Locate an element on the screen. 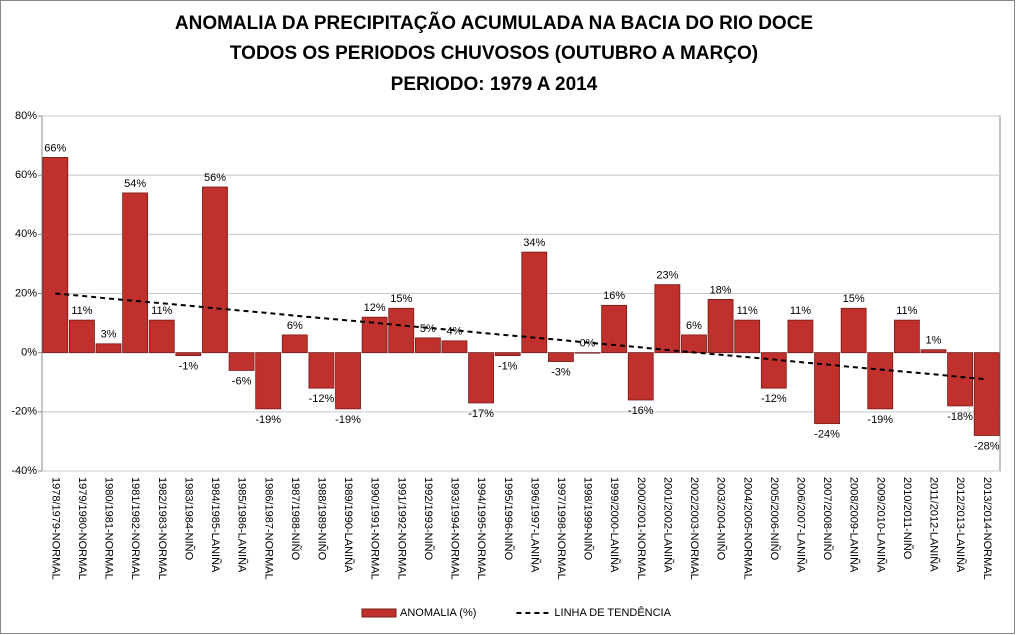 The height and width of the screenshot is (635, 1016). x-tick-label: 1992/1993-NIÑO is located at coordinates (428, 519).